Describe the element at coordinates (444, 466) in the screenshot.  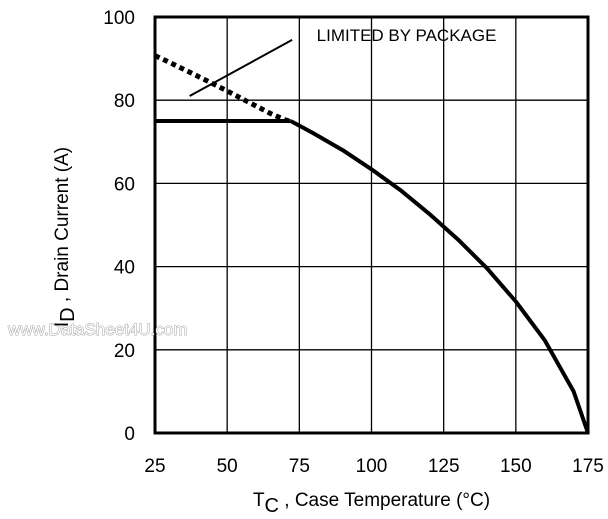
I see `x-tick-label-125: 125` at that location.